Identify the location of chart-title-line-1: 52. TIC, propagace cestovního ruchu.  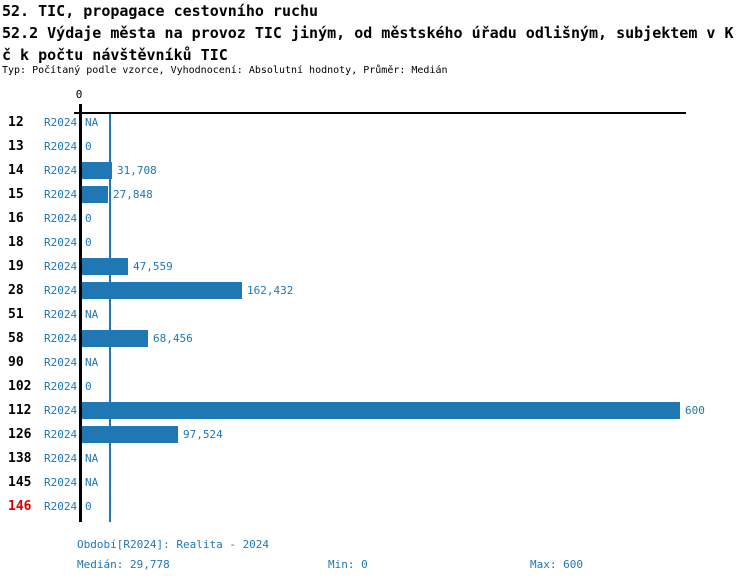
(160, 11).